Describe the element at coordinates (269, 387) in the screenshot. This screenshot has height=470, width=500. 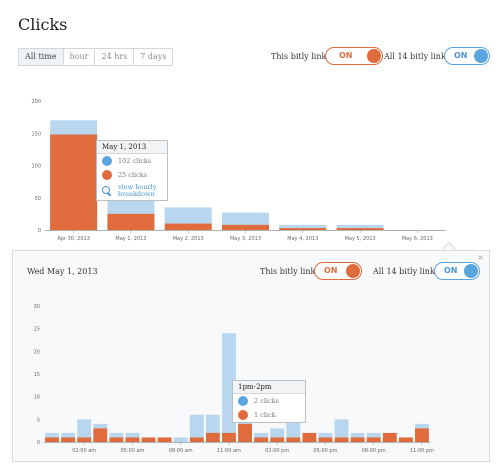
I see `hourly-tooltip-title: 1pm-2pm` at that location.